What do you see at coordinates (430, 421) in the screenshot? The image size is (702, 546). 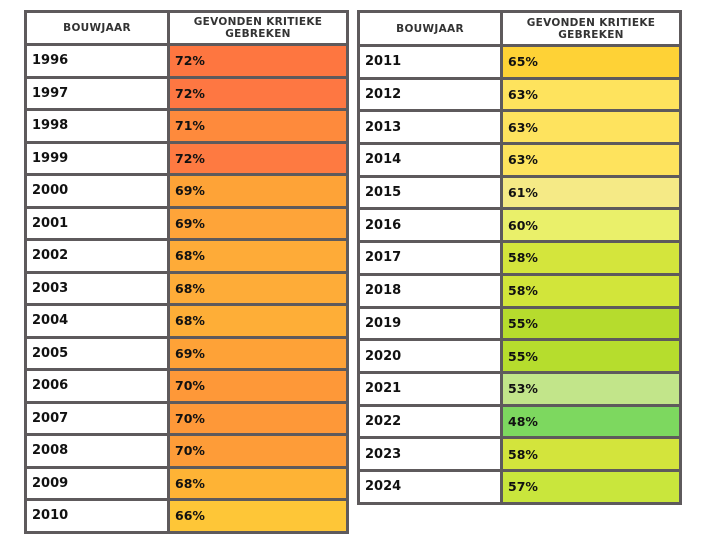 I see `year-cell: 2022` at bounding box center [430, 421].